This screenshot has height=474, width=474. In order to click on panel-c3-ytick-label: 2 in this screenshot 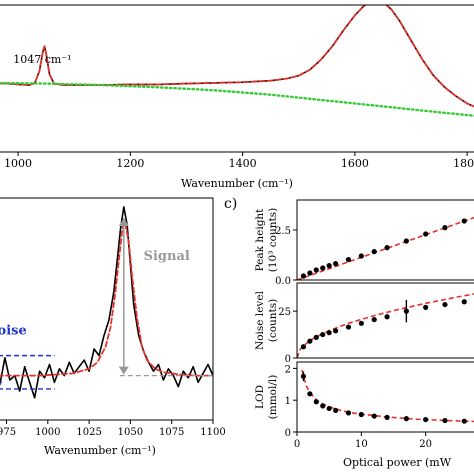, I will do `click(288, 369)`.